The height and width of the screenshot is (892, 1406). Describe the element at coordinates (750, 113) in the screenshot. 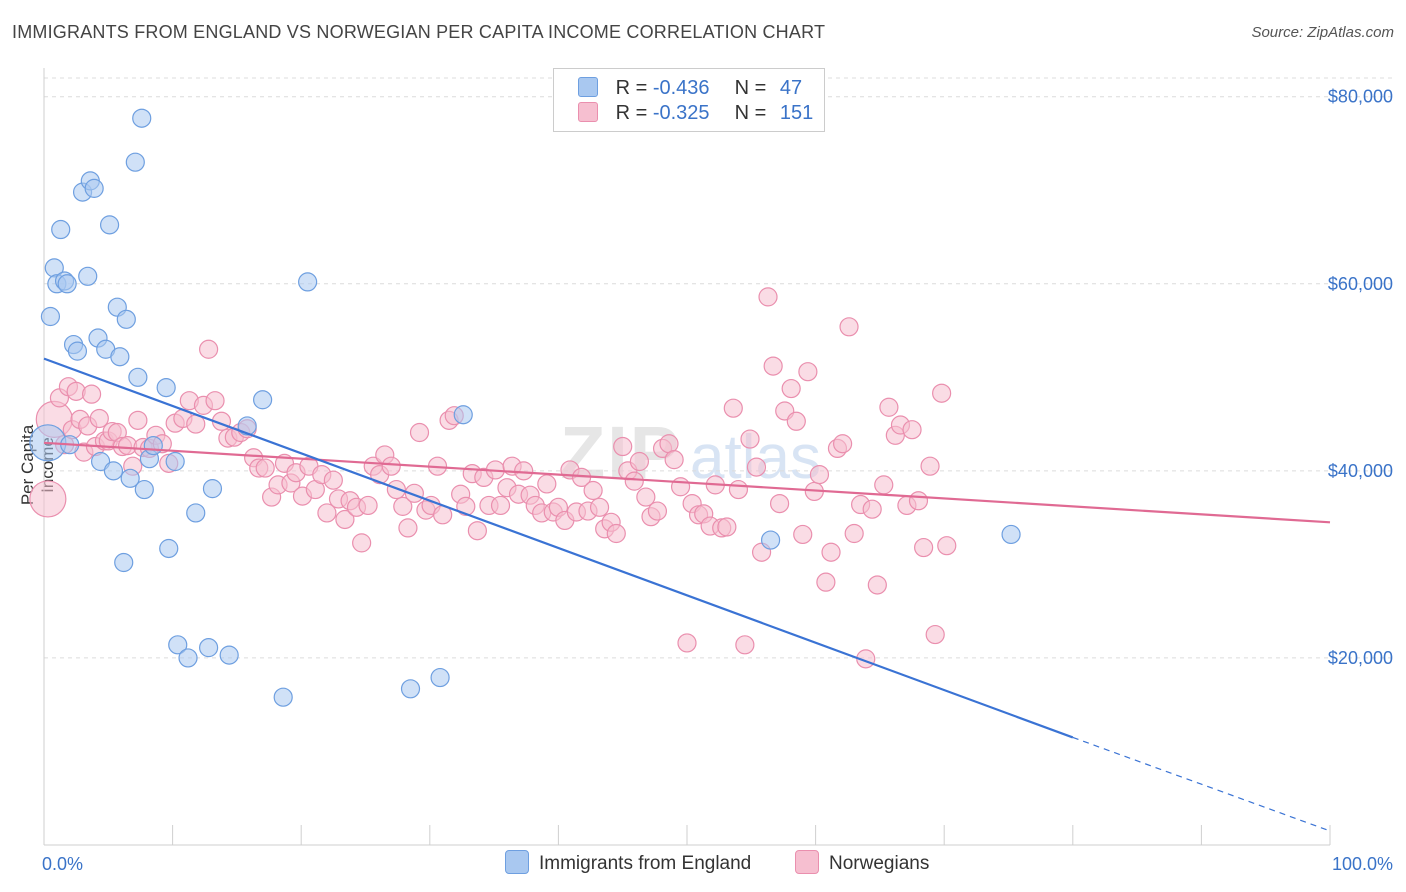

I see `legend-n-label: N =` at that location.